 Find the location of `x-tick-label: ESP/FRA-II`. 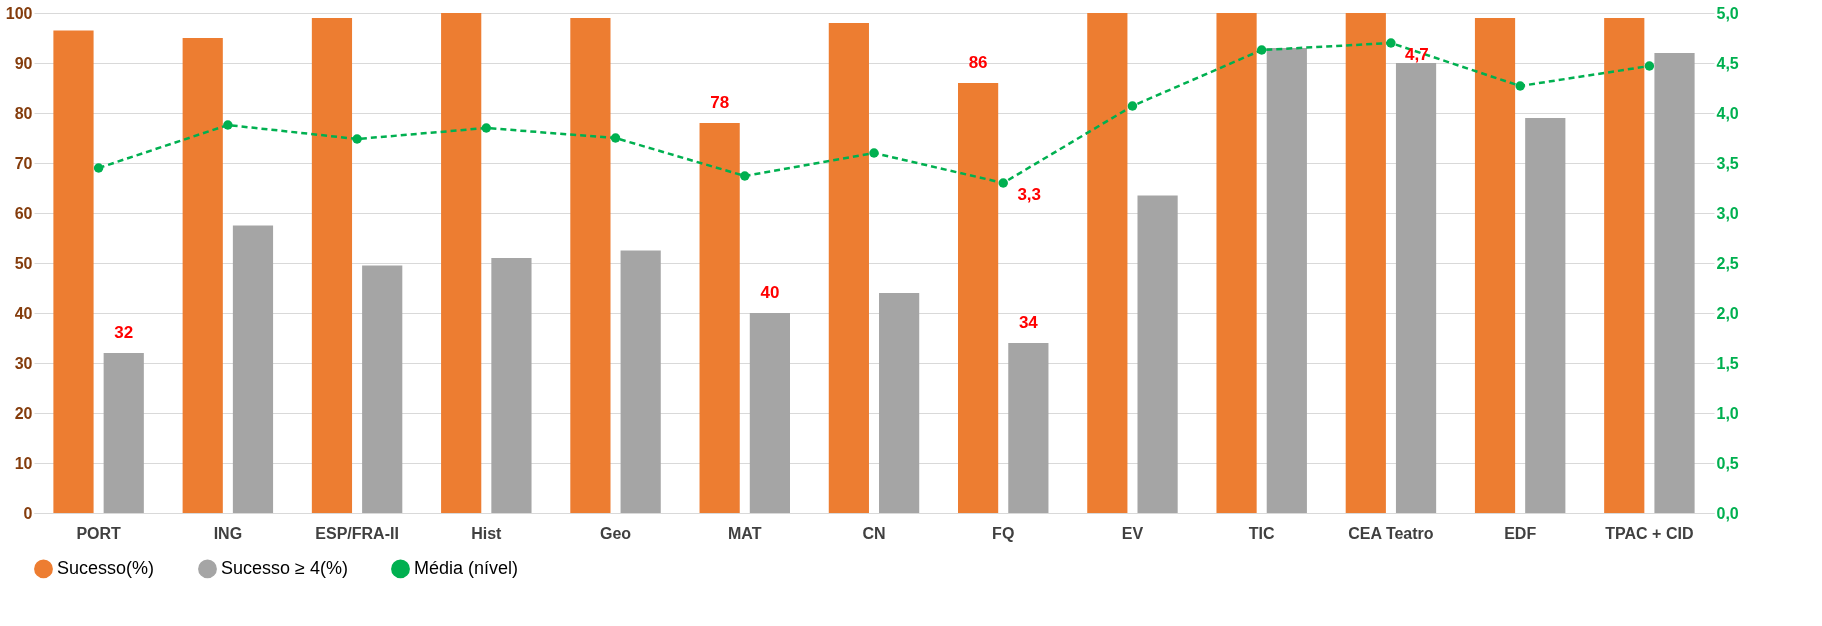

x-tick-label: ESP/FRA-II is located at coordinates (357, 533).